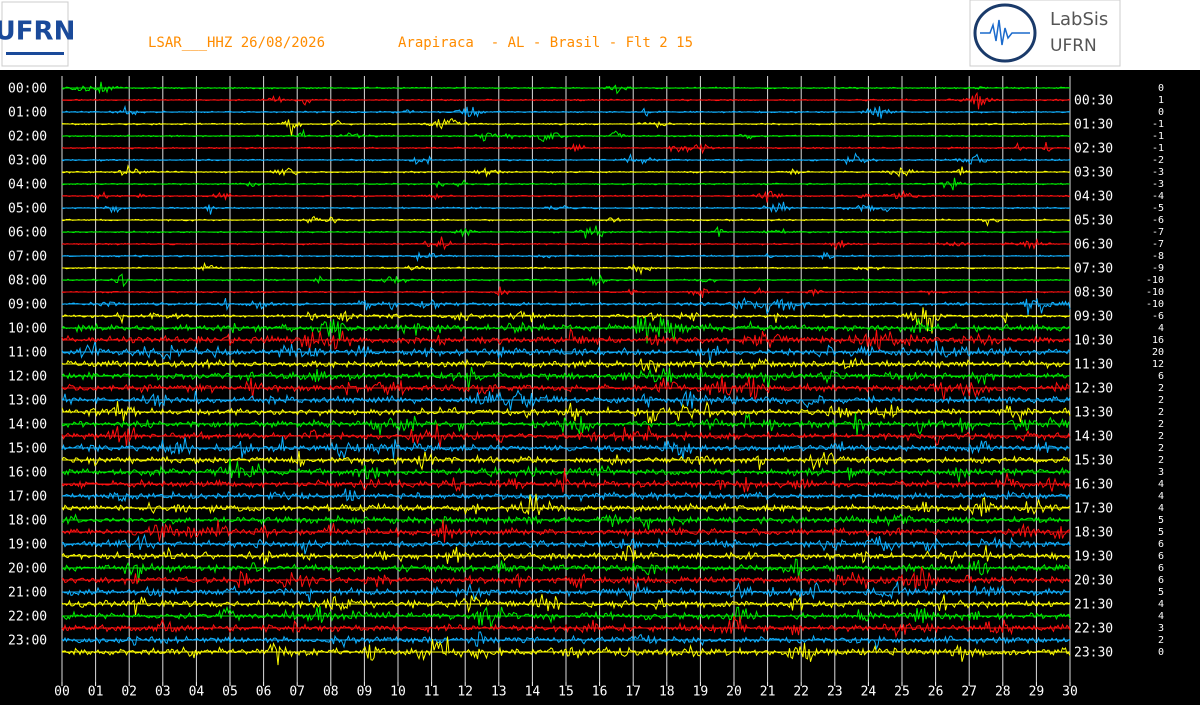  Describe the element at coordinates (1093, 605) in the screenshot. I see `row-label-right: 21:30` at that location.